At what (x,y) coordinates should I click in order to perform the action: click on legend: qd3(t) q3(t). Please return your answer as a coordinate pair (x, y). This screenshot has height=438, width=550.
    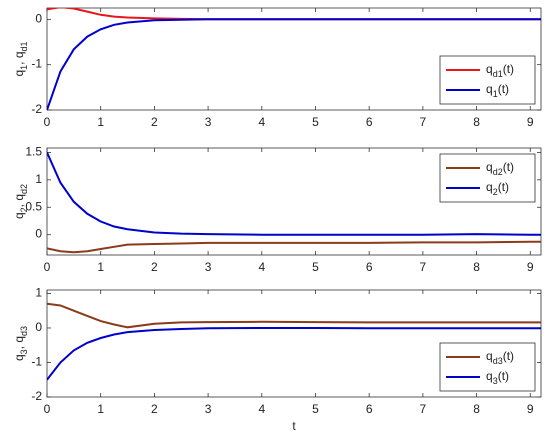
    Looking at the image, I should click on (487, 367).